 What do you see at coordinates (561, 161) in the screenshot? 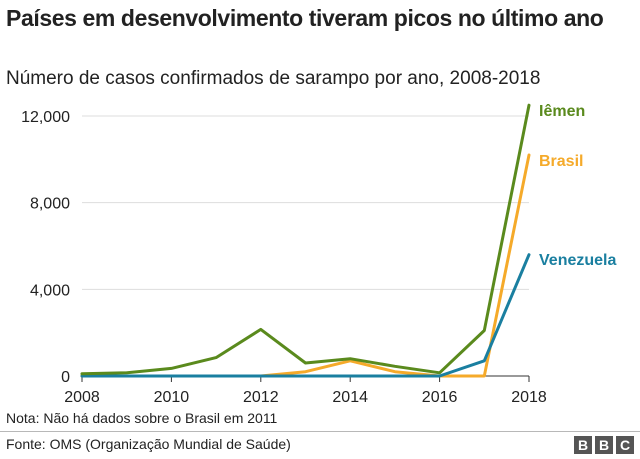
I see `series-label: Brasil` at bounding box center [561, 161].